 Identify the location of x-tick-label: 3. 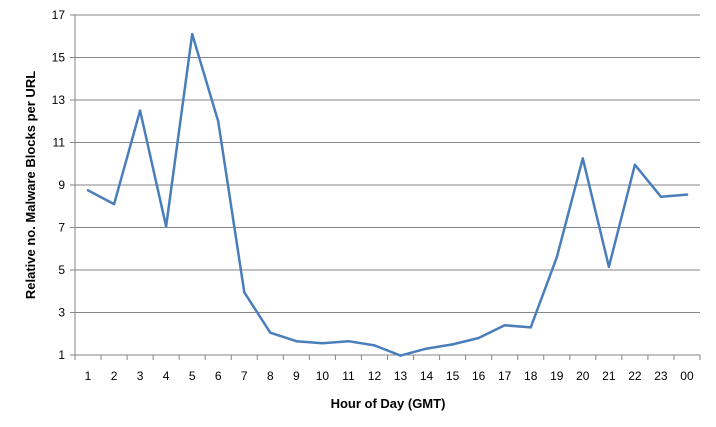
(140, 376).